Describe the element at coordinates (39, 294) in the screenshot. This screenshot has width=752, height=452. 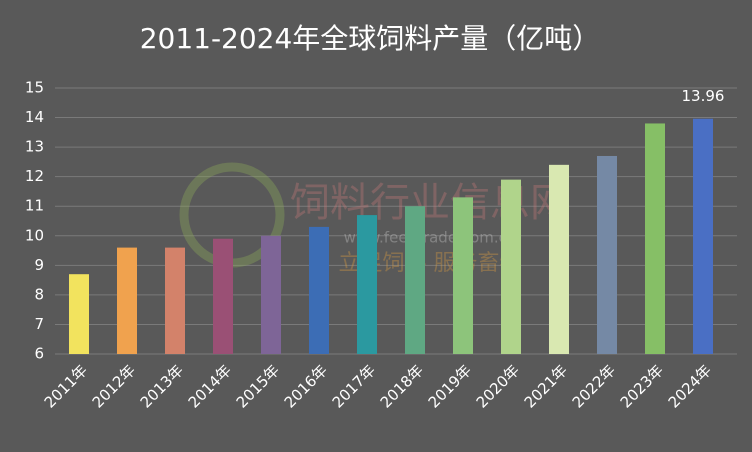
I see `y-tick-label: 8` at that location.